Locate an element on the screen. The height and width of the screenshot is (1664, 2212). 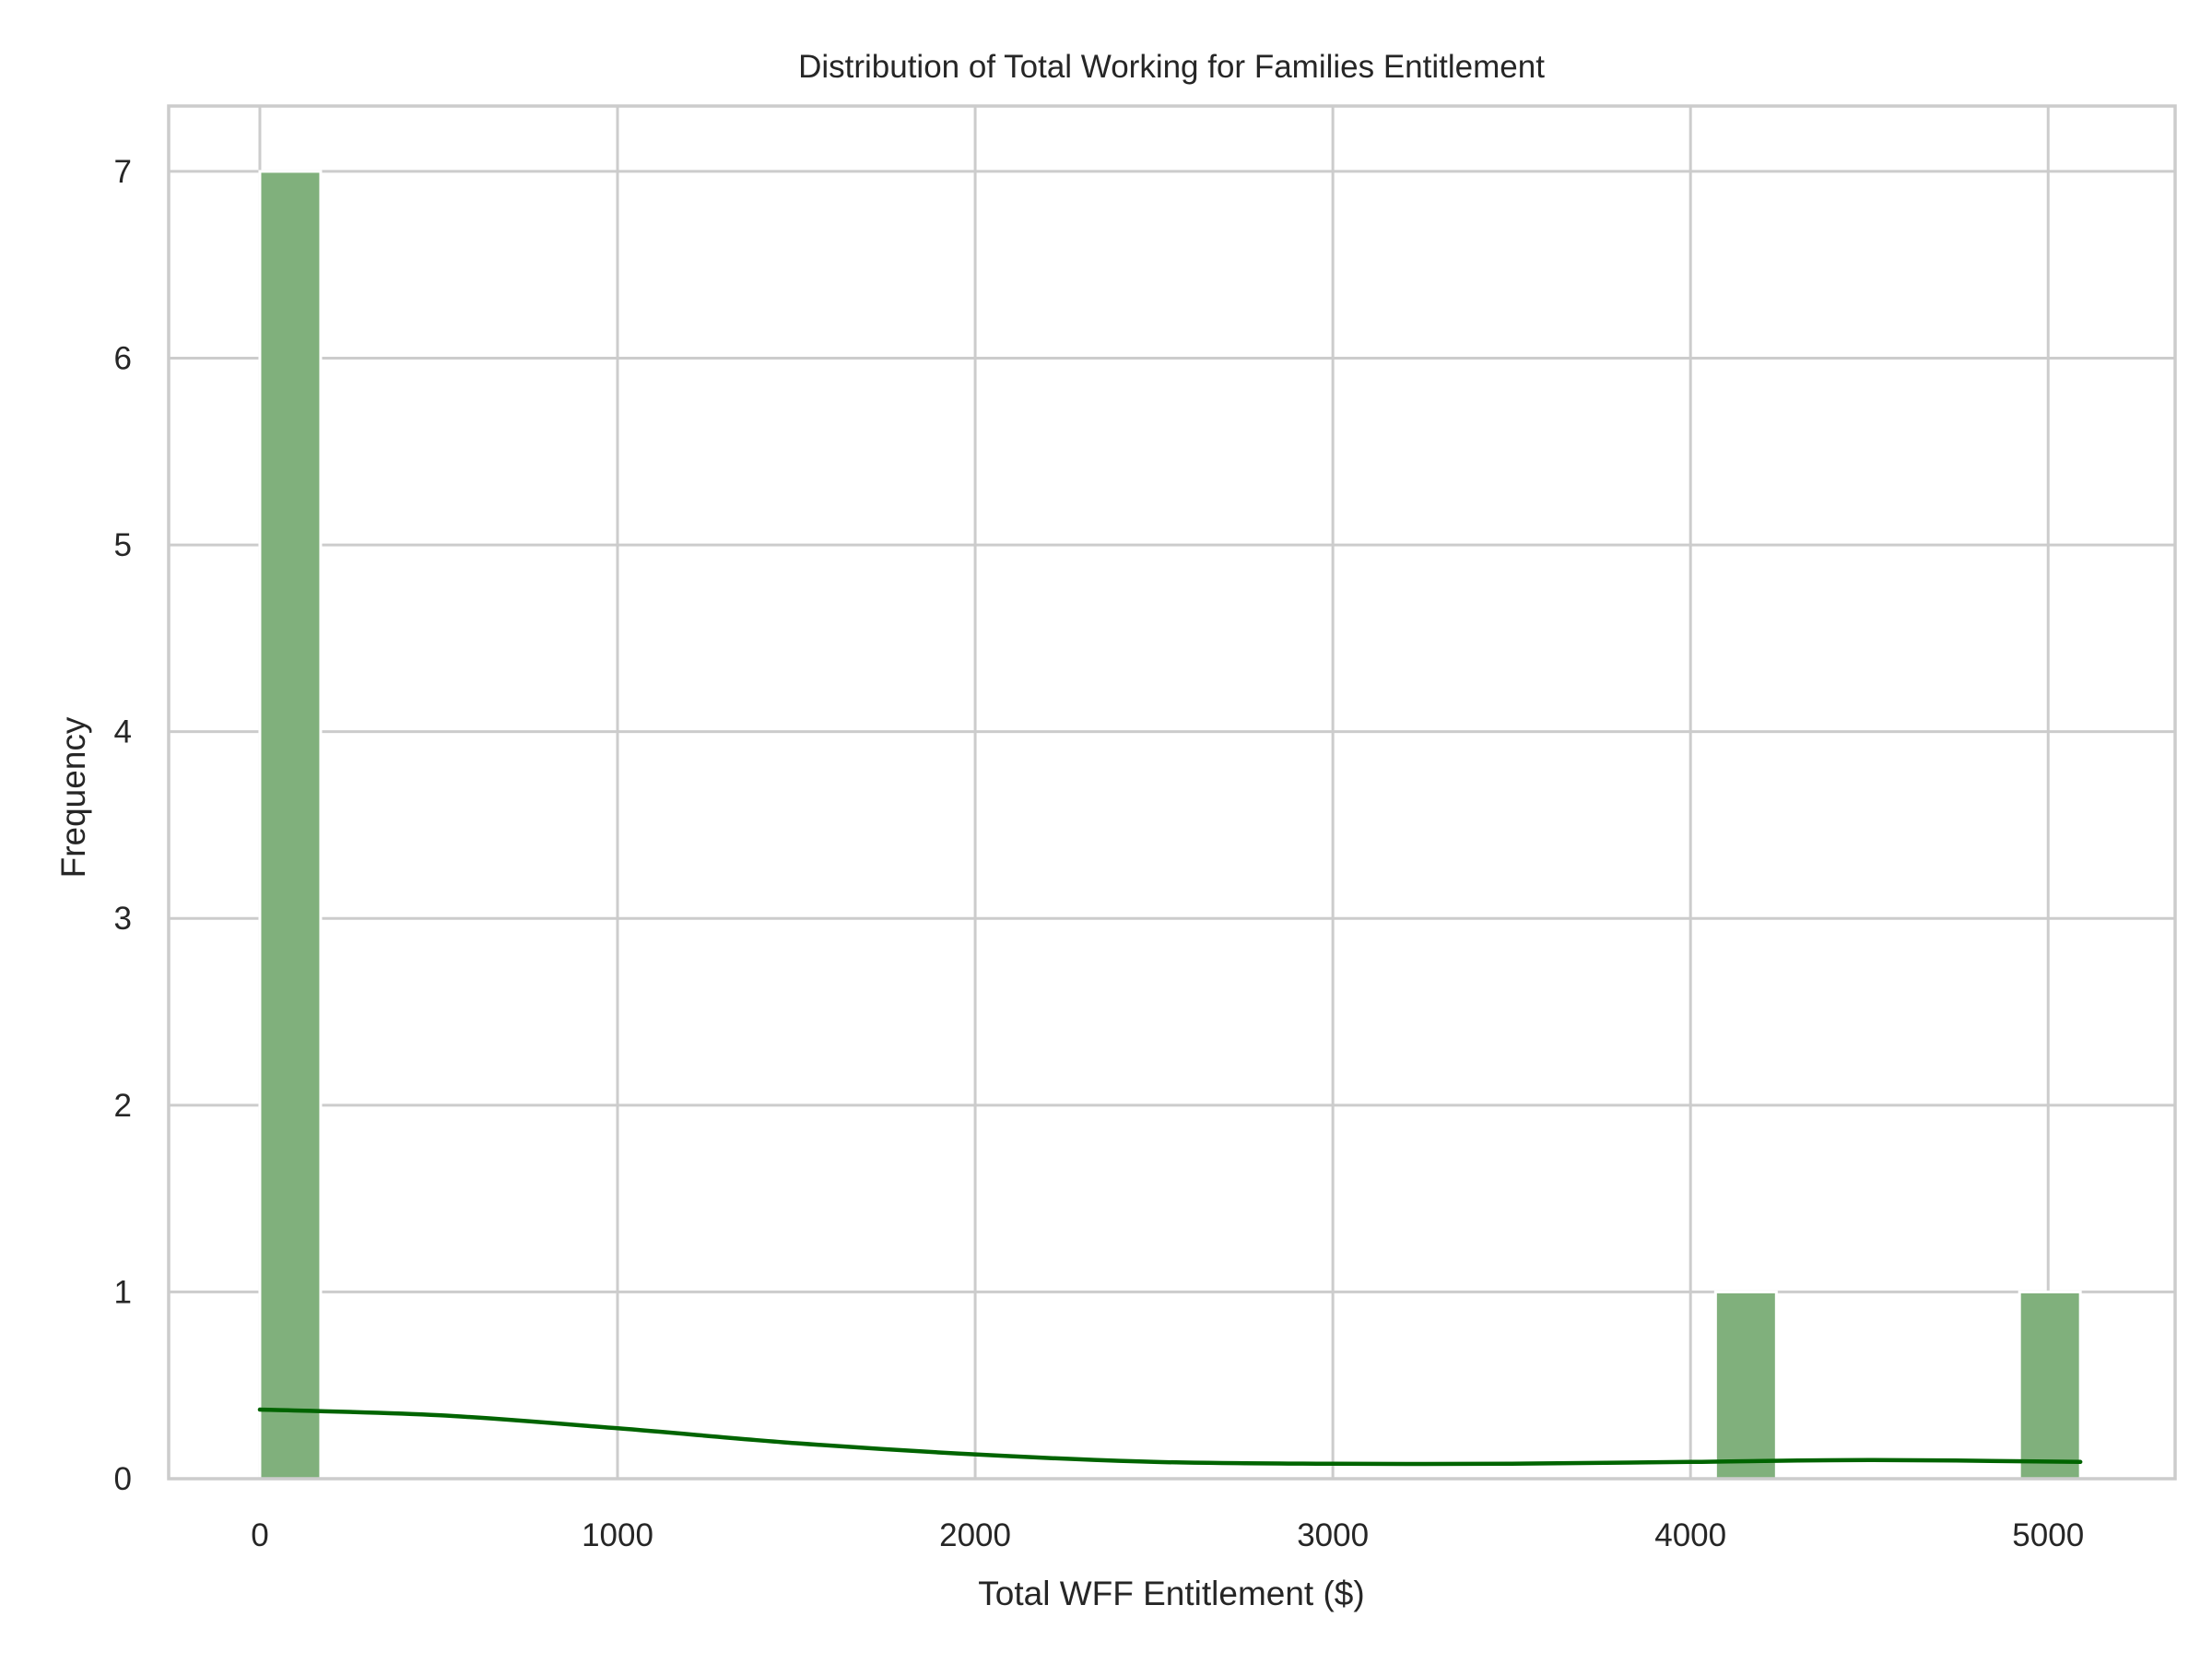
kde-line is located at coordinates (1170, 1437).